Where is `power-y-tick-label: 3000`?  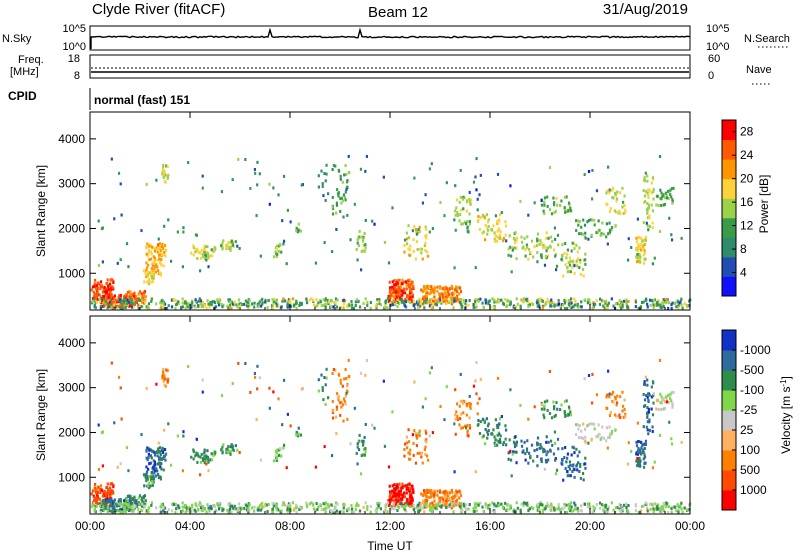 power-y-tick-label: 3000 is located at coordinates (71, 184).